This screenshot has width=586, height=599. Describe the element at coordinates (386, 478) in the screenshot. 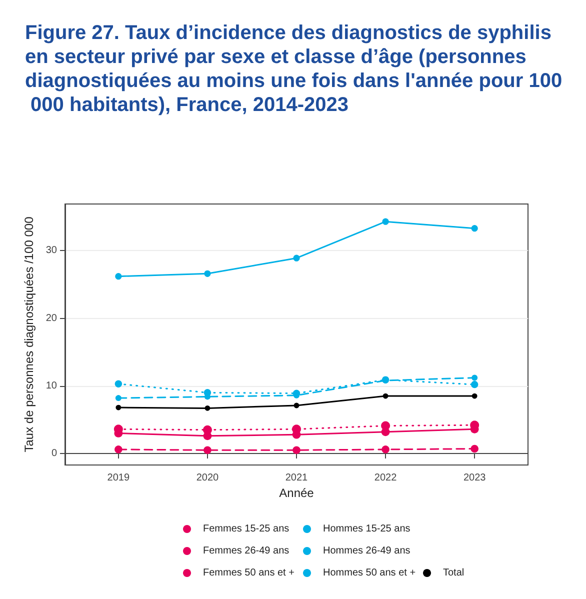

I see `x-tick-label: 2022` at that location.